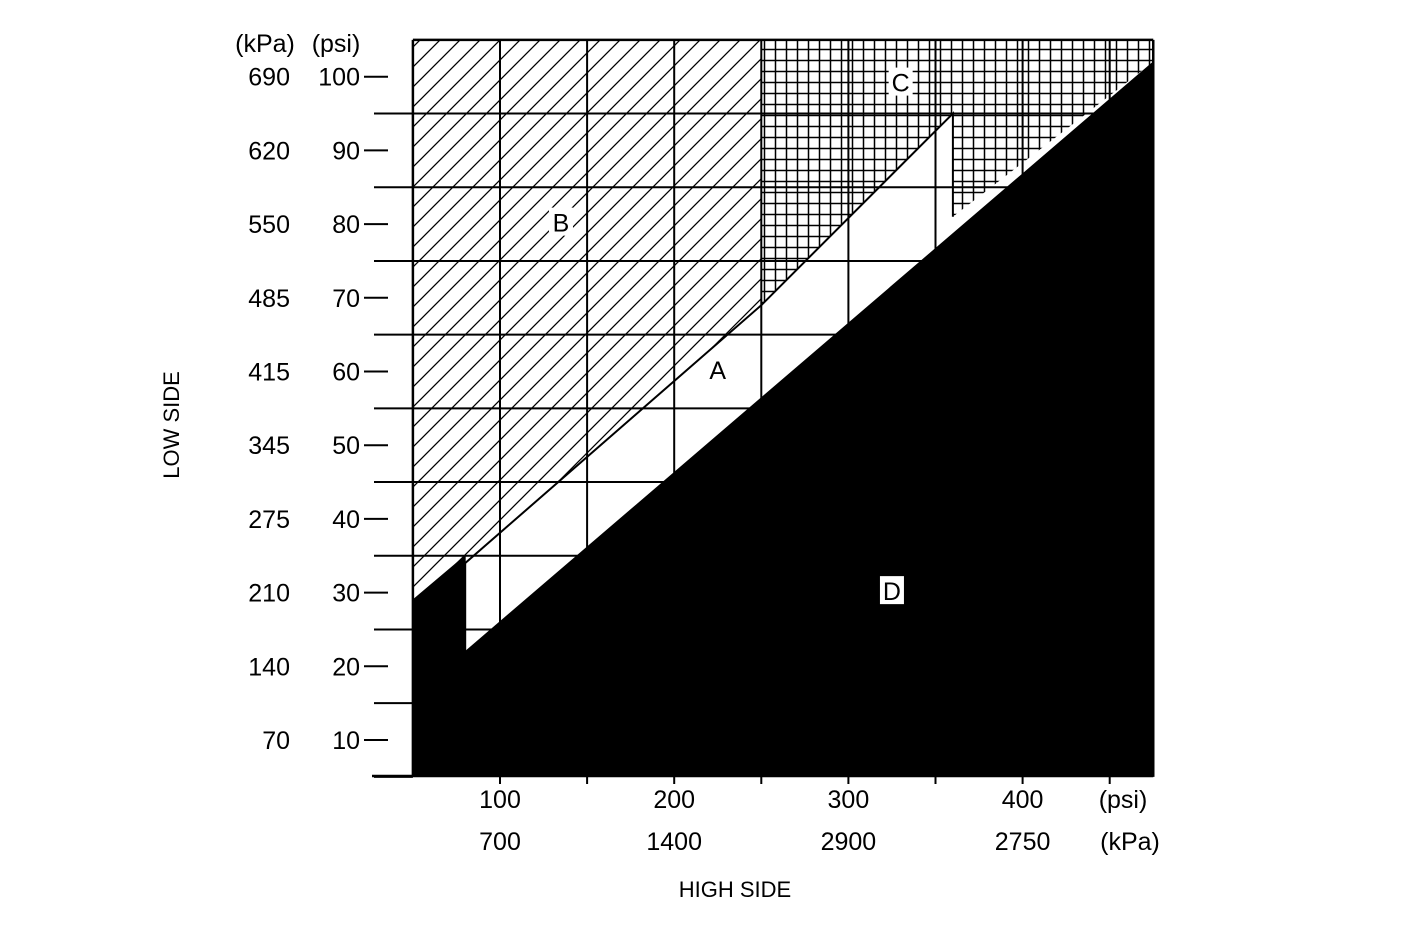 The image size is (1425, 933). I want to click on y-psi-tick-label: 100, so click(339, 78).